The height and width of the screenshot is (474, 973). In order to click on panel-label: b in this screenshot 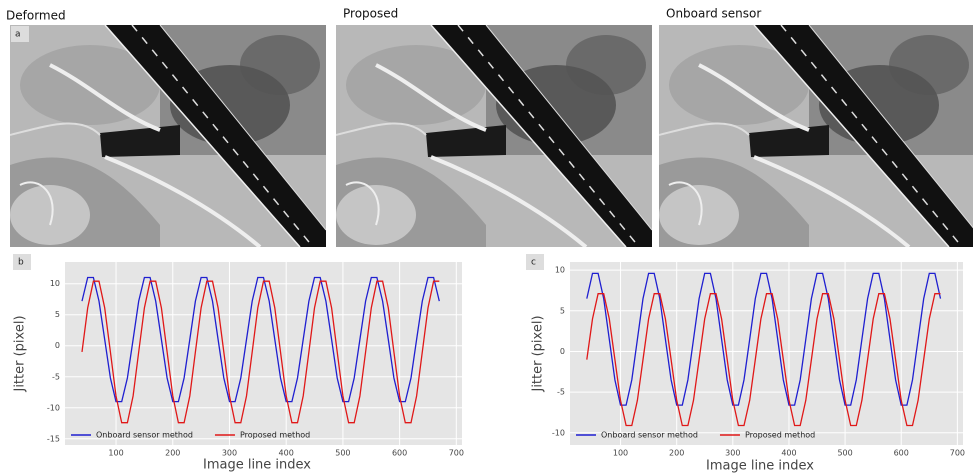, I will do `click(21, 263)`.